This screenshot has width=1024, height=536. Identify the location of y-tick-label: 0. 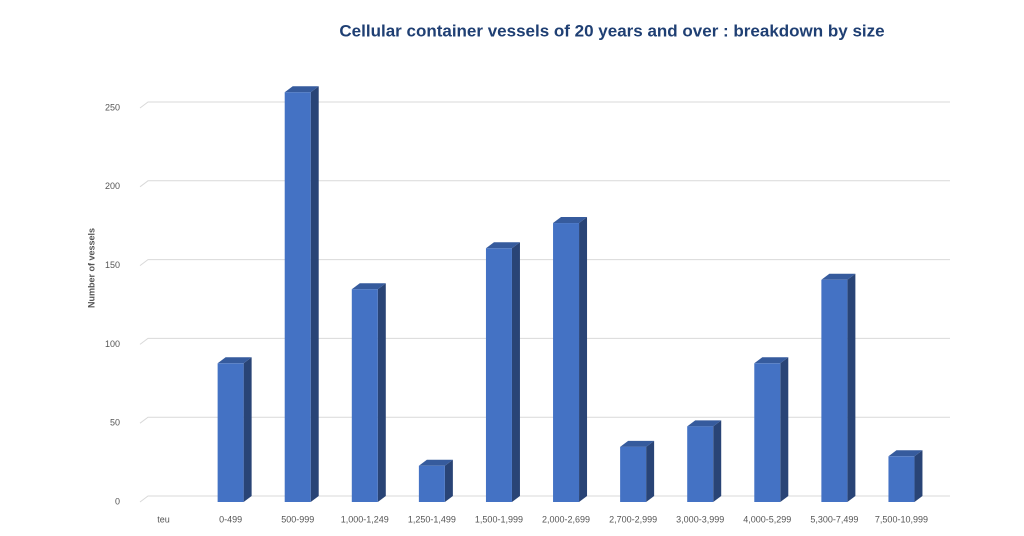
(117, 501).